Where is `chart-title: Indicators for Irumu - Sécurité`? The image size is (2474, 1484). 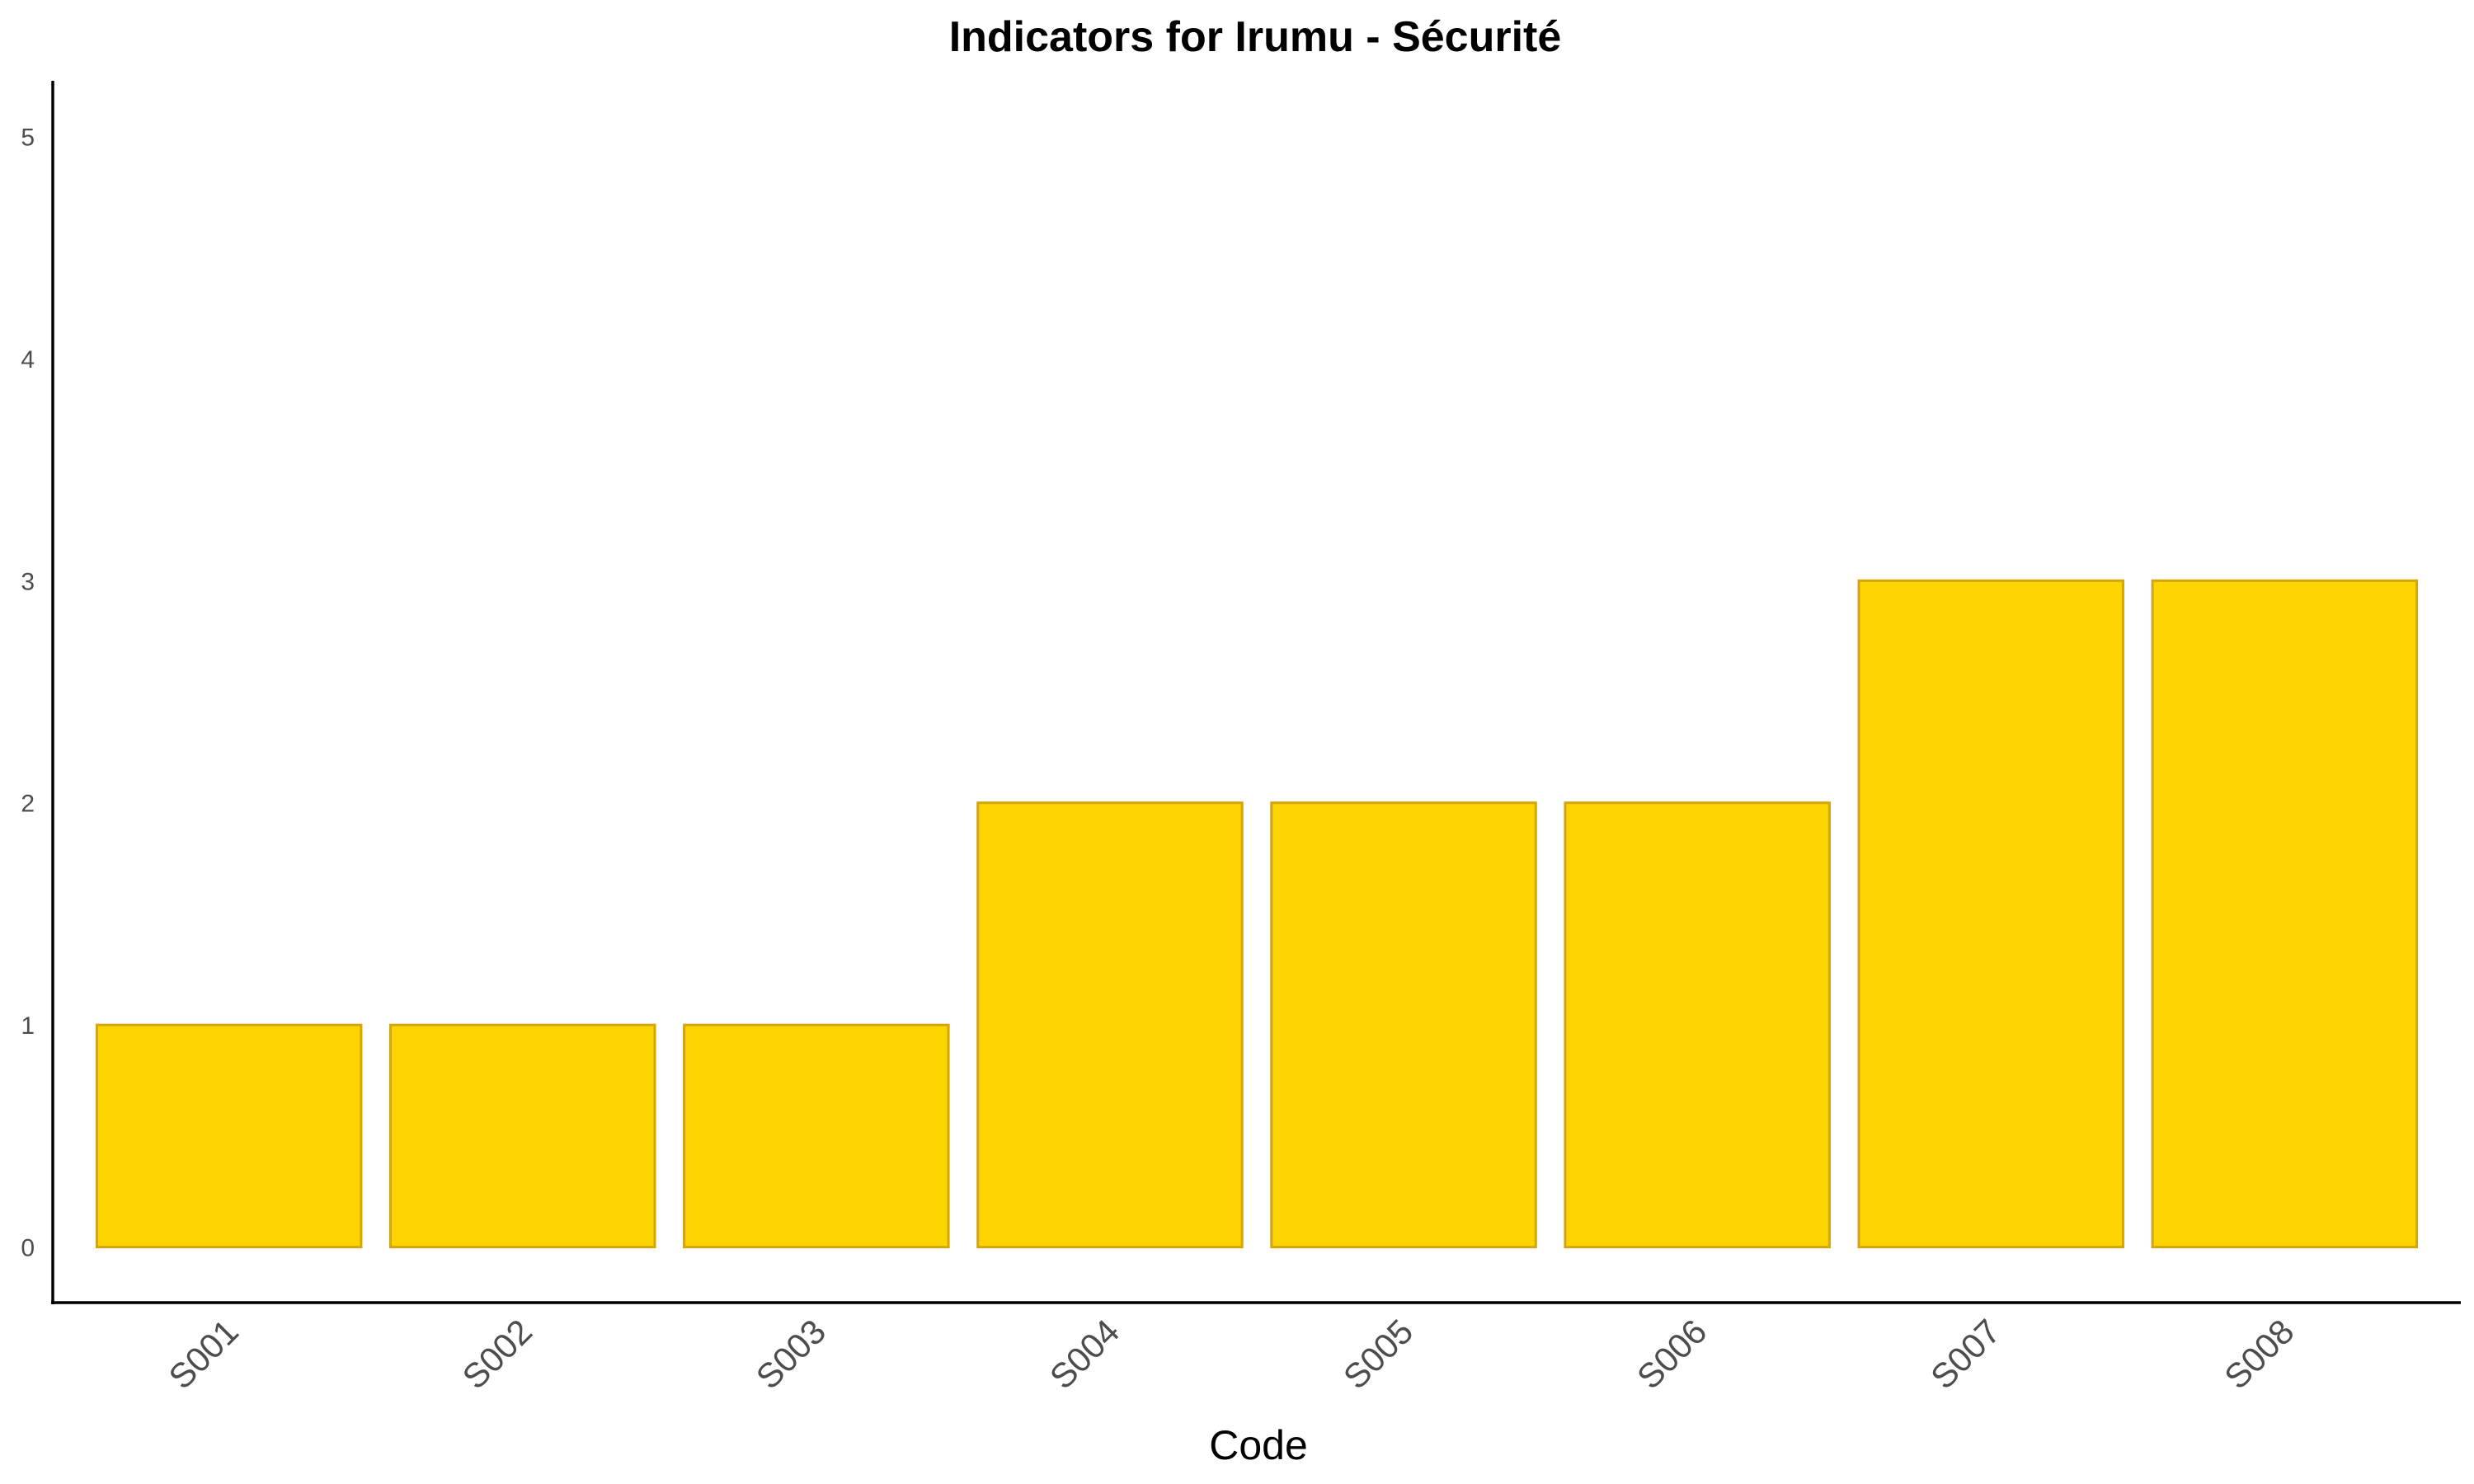 chart-title: Indicators for Irumu - Sécurité is located at coordinates (1255, 37).